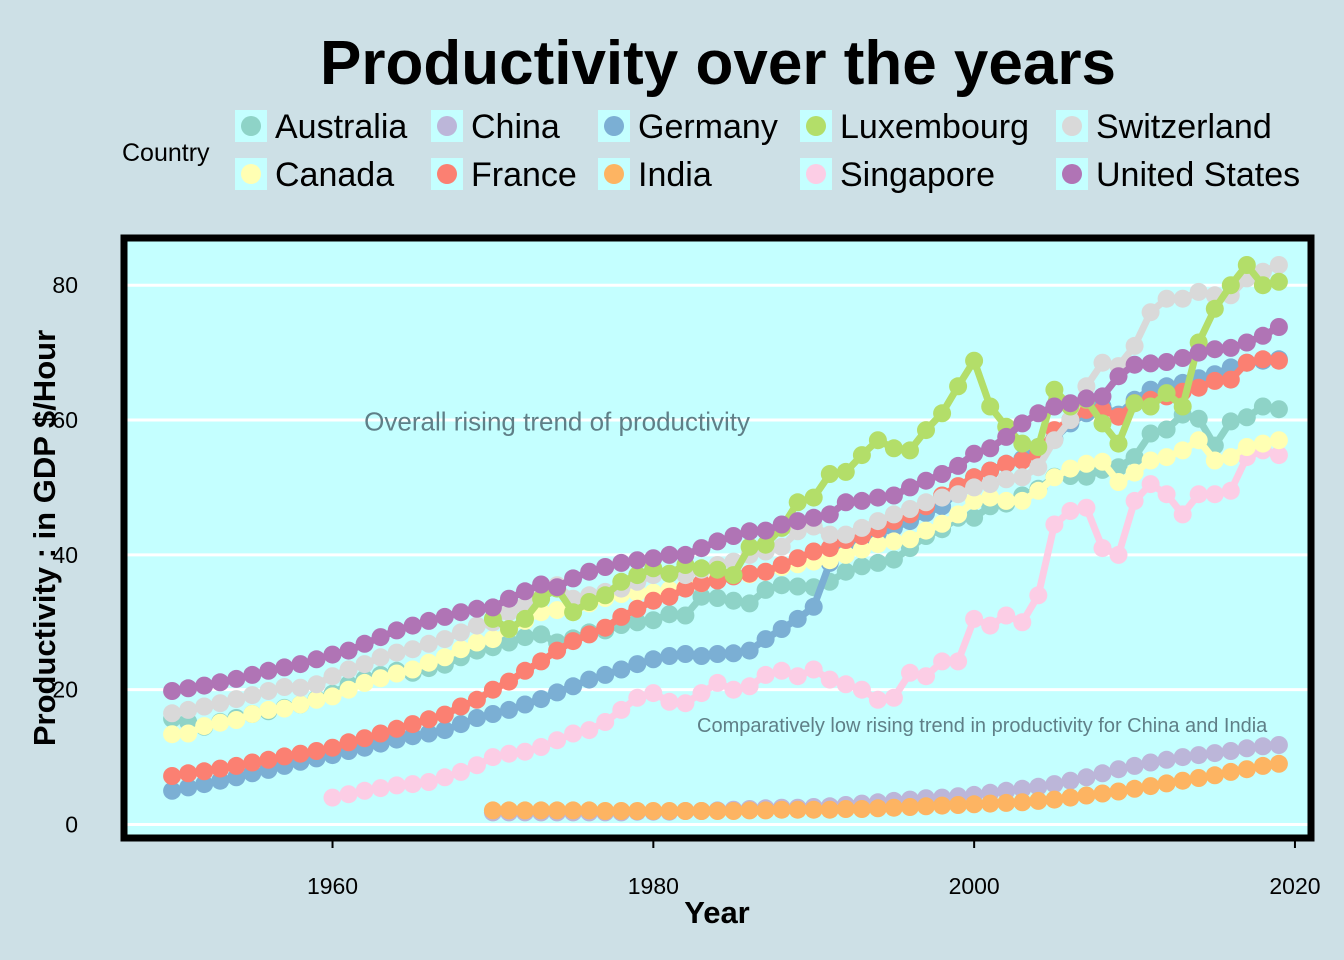 This screenshot has width=1344, height=960. What do you see at coordinates (1262, 443) in the screenshot?
I see `point-canada-2018` at bounding box center [1262, 443].